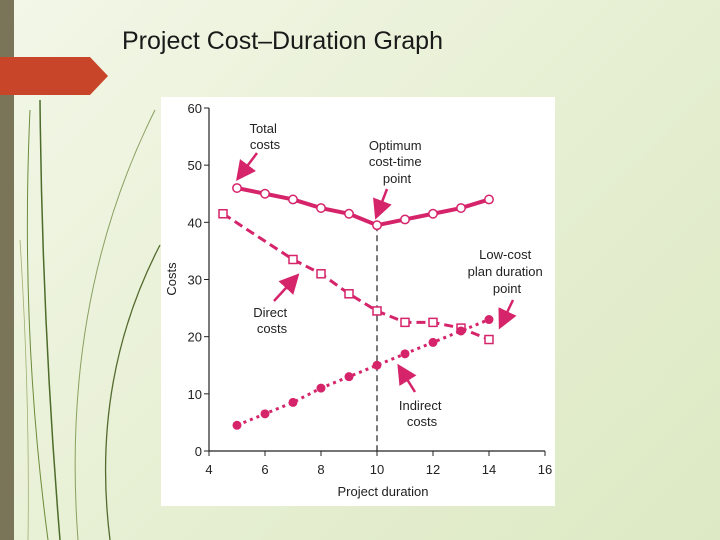 The image size is (720, 540). I want to click on y-tick-label: 0, so click(198, 451).